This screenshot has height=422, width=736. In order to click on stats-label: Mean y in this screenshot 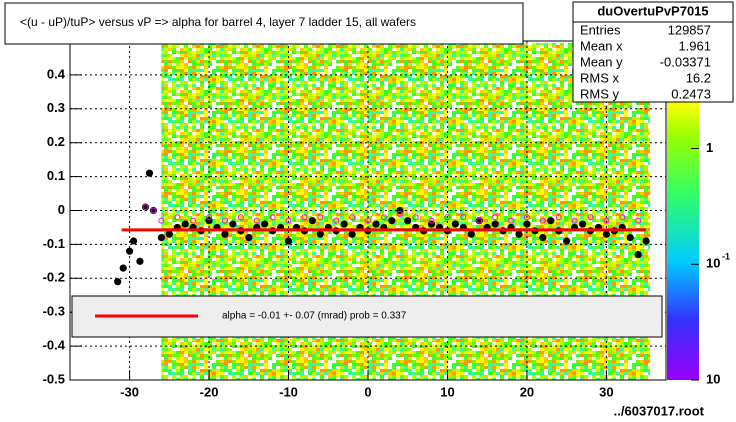, I will do `click(601, 61)`.